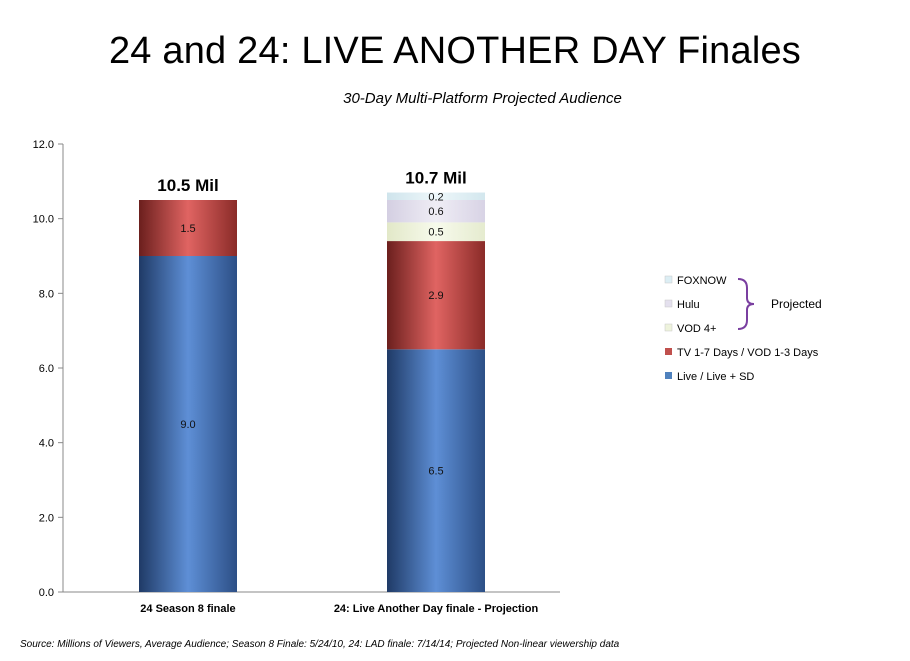 The height and width of the screenshot is (661, 910). What do you see at coordinates (702, 281) in the screenshot?
I see `legend-label-foxnow: FOXNOW` at bounding box center [702, 281].